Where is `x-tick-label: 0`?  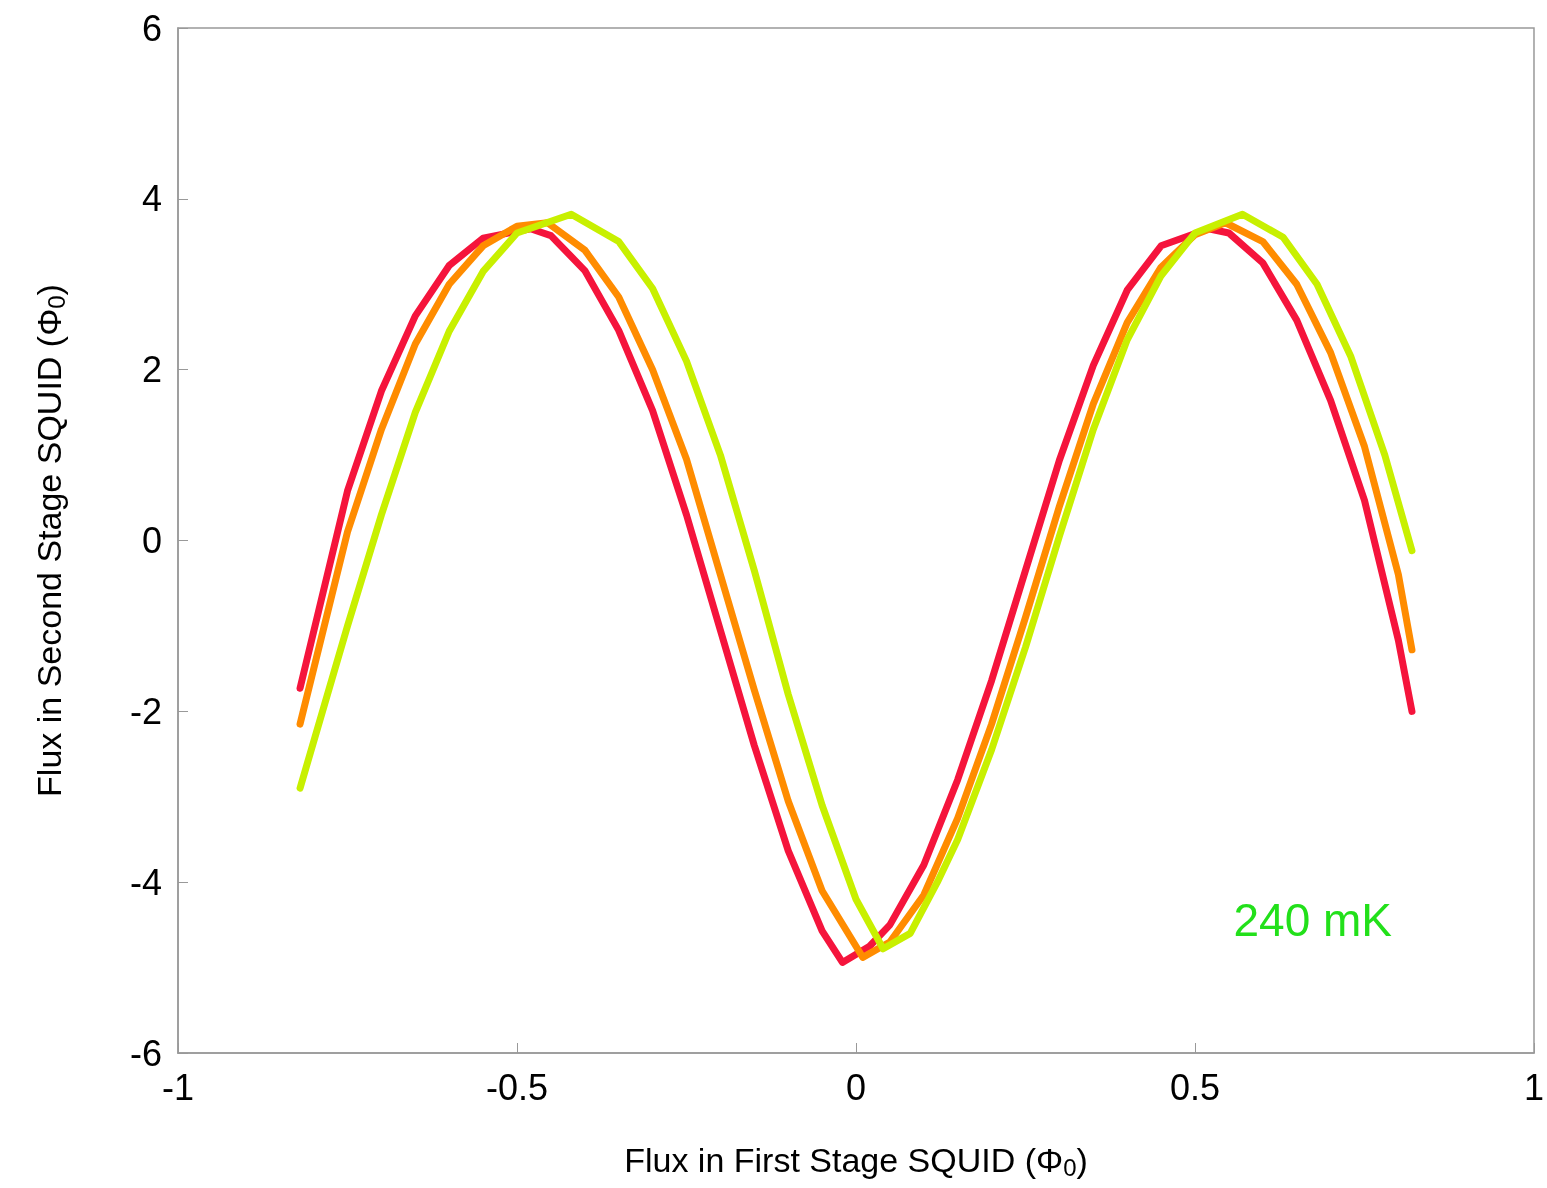
x-tick-label: 0 is located at coordinates (856, 1087).